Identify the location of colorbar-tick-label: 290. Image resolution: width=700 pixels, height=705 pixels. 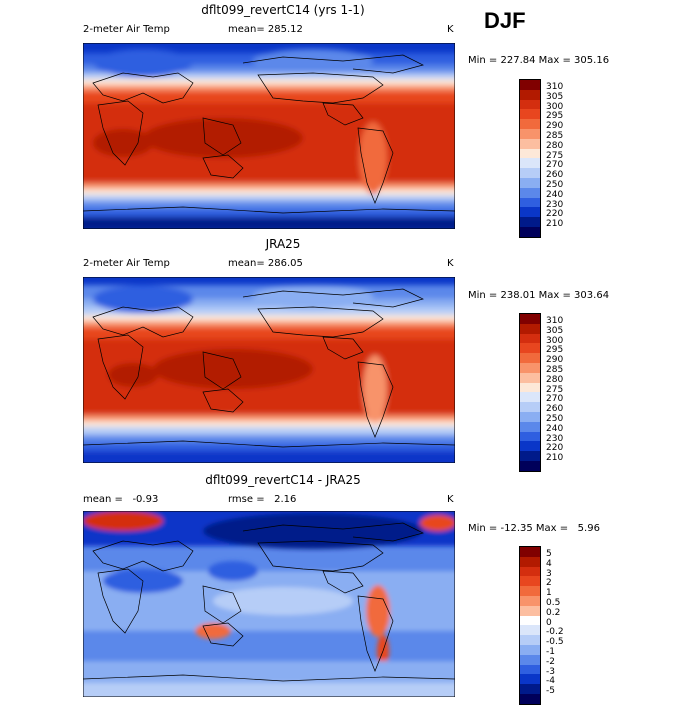
(555, 360).